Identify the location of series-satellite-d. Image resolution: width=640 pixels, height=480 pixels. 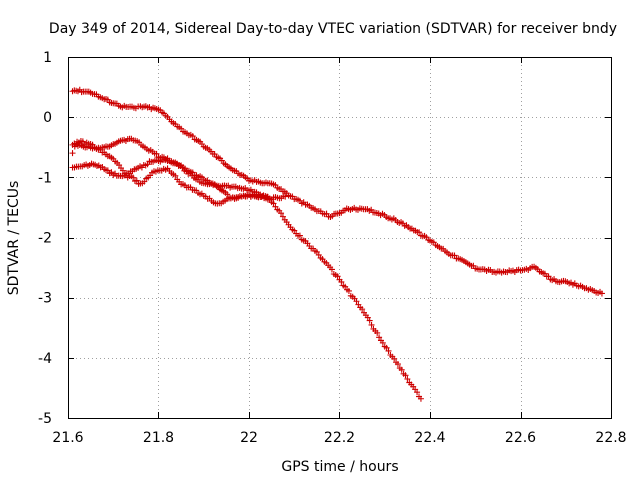
(170, 169).